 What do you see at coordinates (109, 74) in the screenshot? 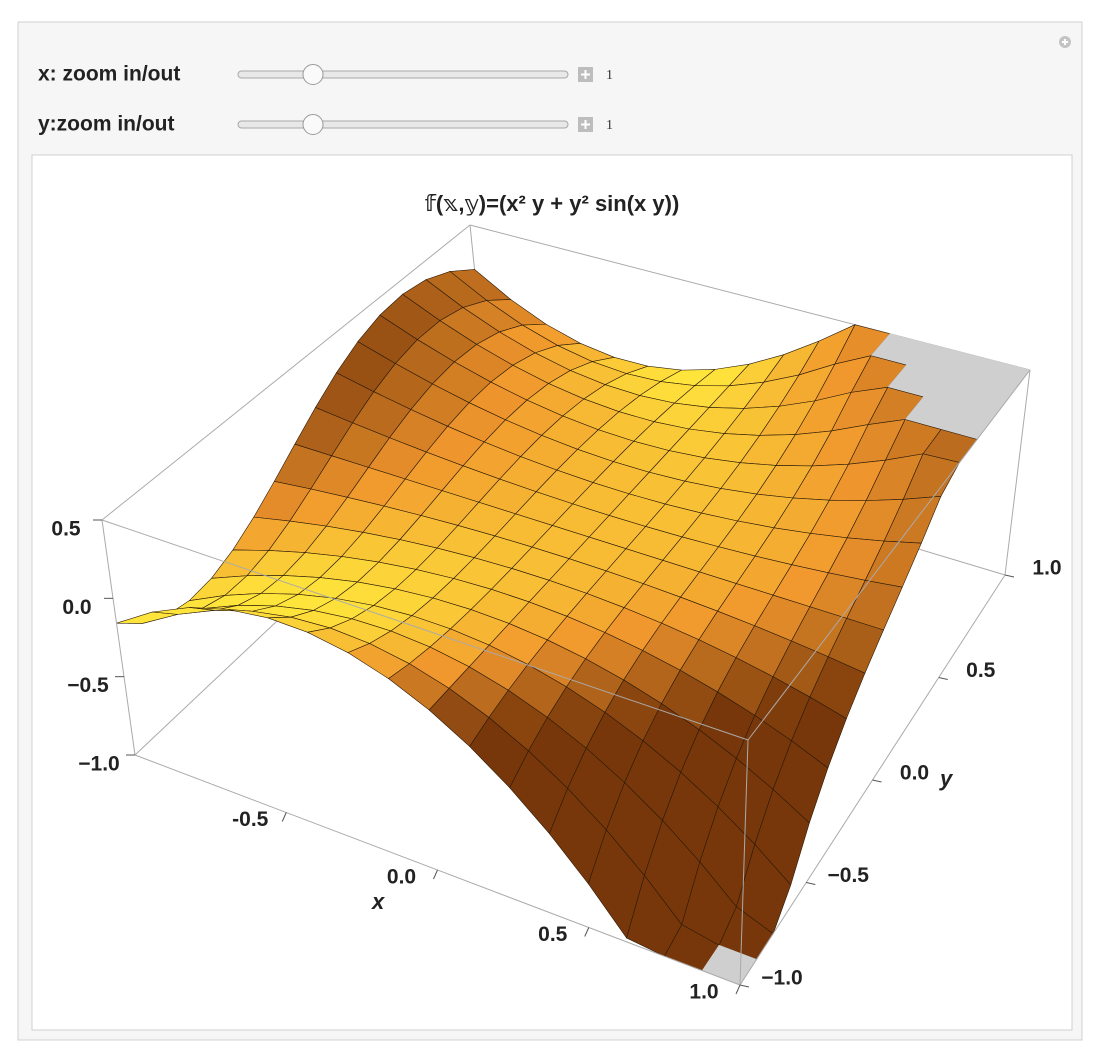
I see `control-label: x: zoom in/out` at bounding box center [109, 74].